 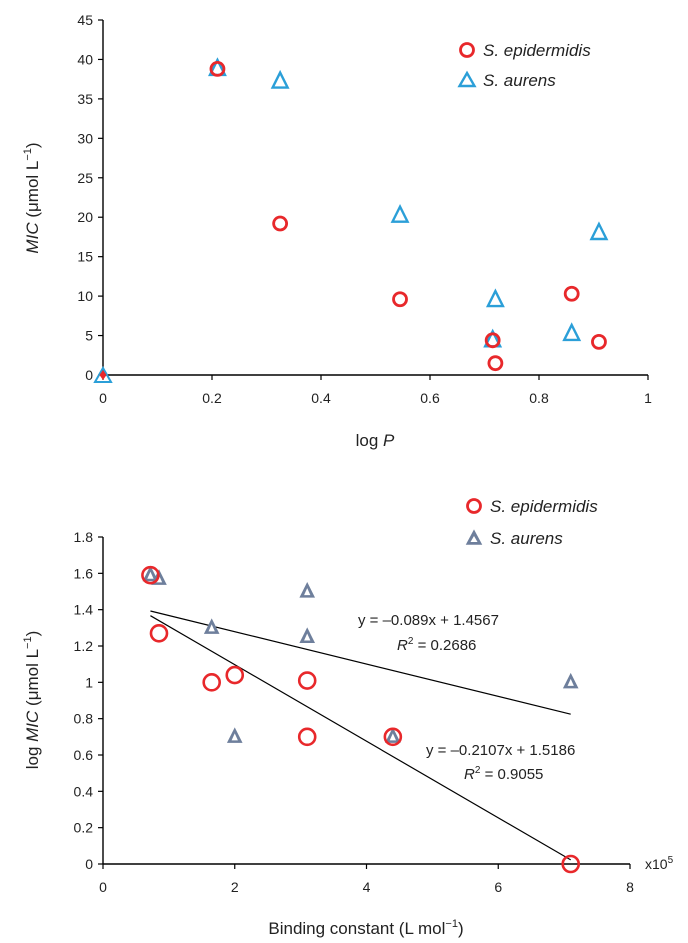 I want to click on y-tick-label: 0.6, so click(x=84, y=755).